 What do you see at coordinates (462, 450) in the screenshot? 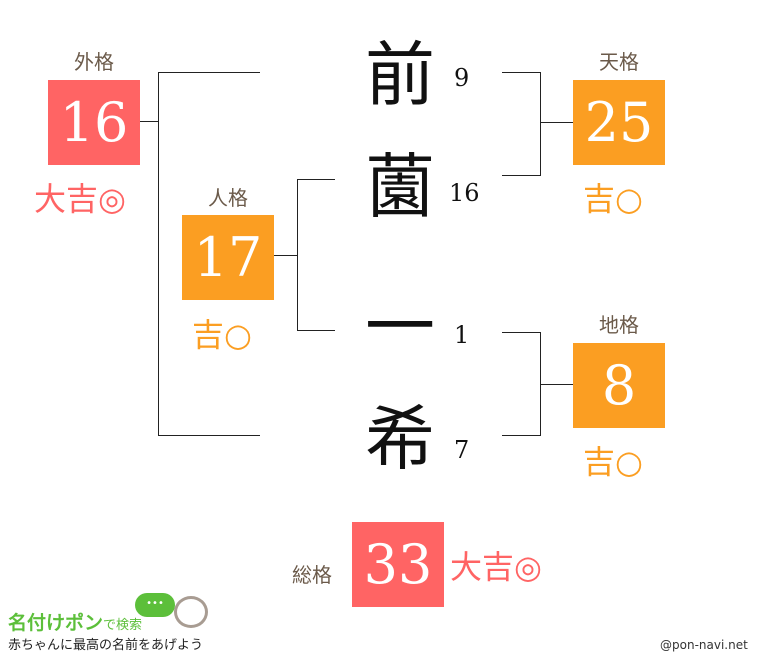
I see `stroke-count: 7` at bounding box center [462, 450].